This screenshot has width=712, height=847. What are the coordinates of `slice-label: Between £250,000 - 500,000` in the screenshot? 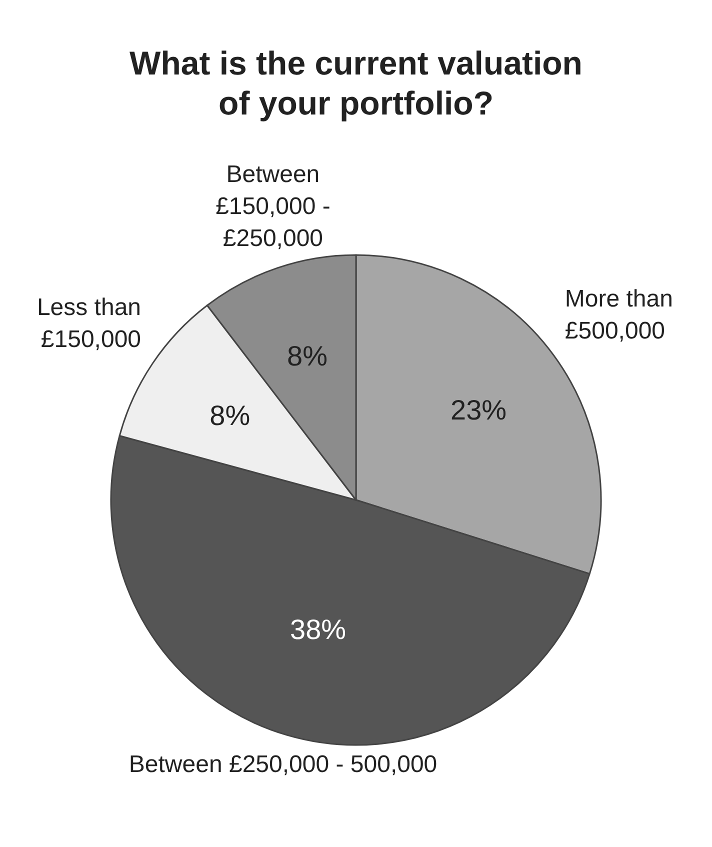 It's located at (283, 764).